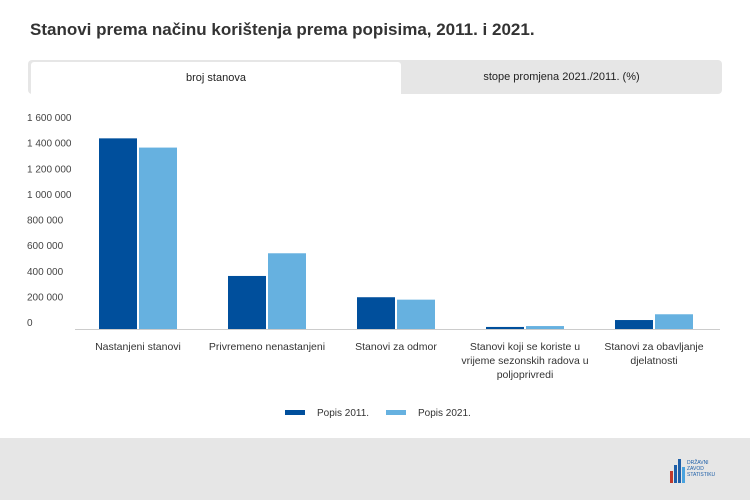 This screenshot has height=500, width=750. Describe the element at coordinates (45, 272) in the screenshot. I see `y-tick-label: 400 000` at that location.